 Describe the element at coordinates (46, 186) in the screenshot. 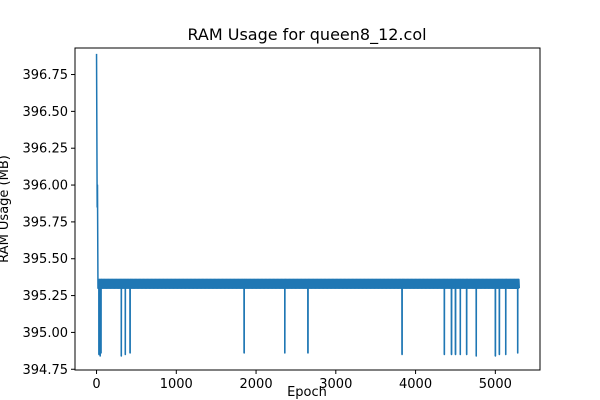

I see `y-tick-label: 396.00` at that location.